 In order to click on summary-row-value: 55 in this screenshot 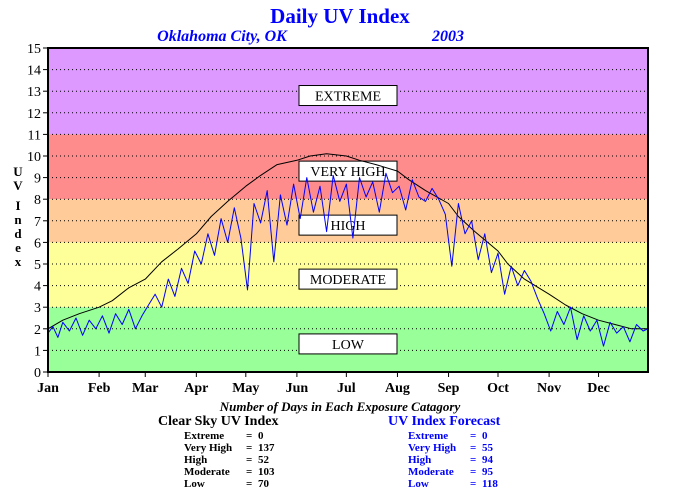, I will do `click(487, 448)`.